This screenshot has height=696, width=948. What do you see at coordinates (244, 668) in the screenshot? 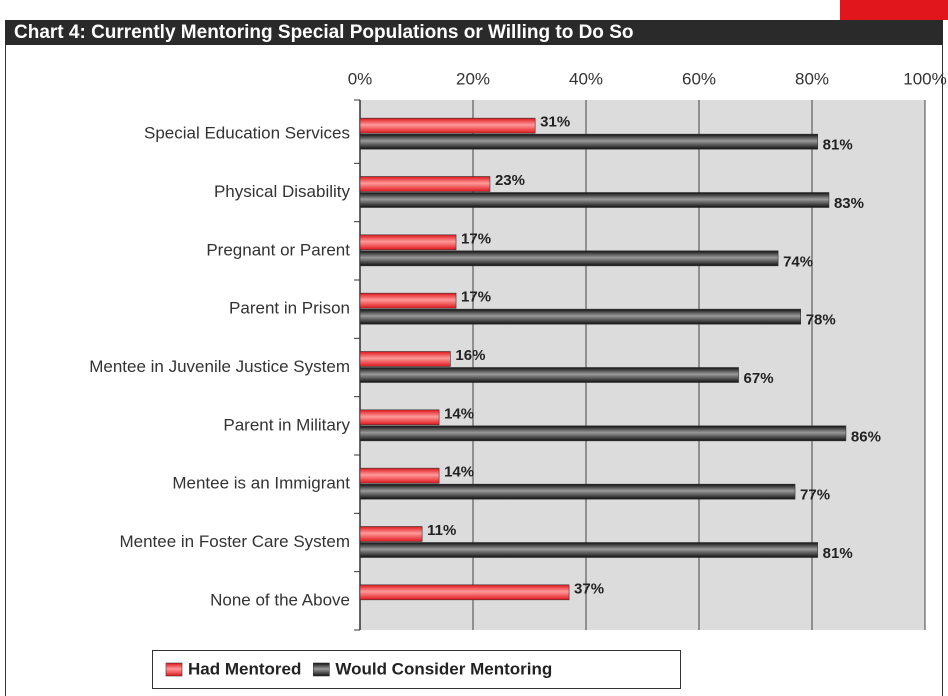
I see `legend-label: Had Mentored` at bounding box center [244, 668].